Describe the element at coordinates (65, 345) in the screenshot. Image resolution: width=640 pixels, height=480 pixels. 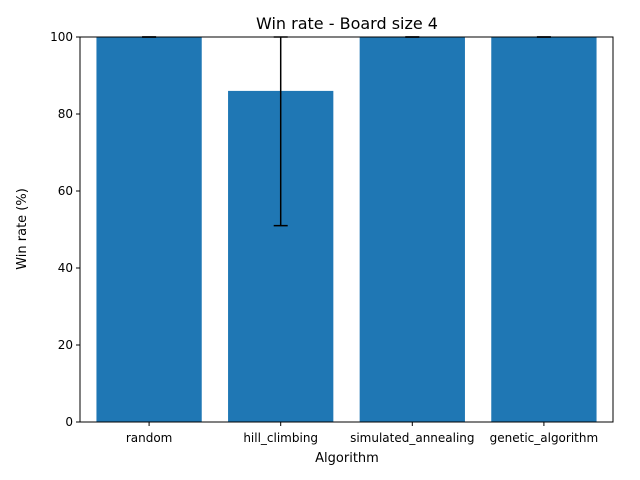
I see `y-tick-label-20: 20` at that location.